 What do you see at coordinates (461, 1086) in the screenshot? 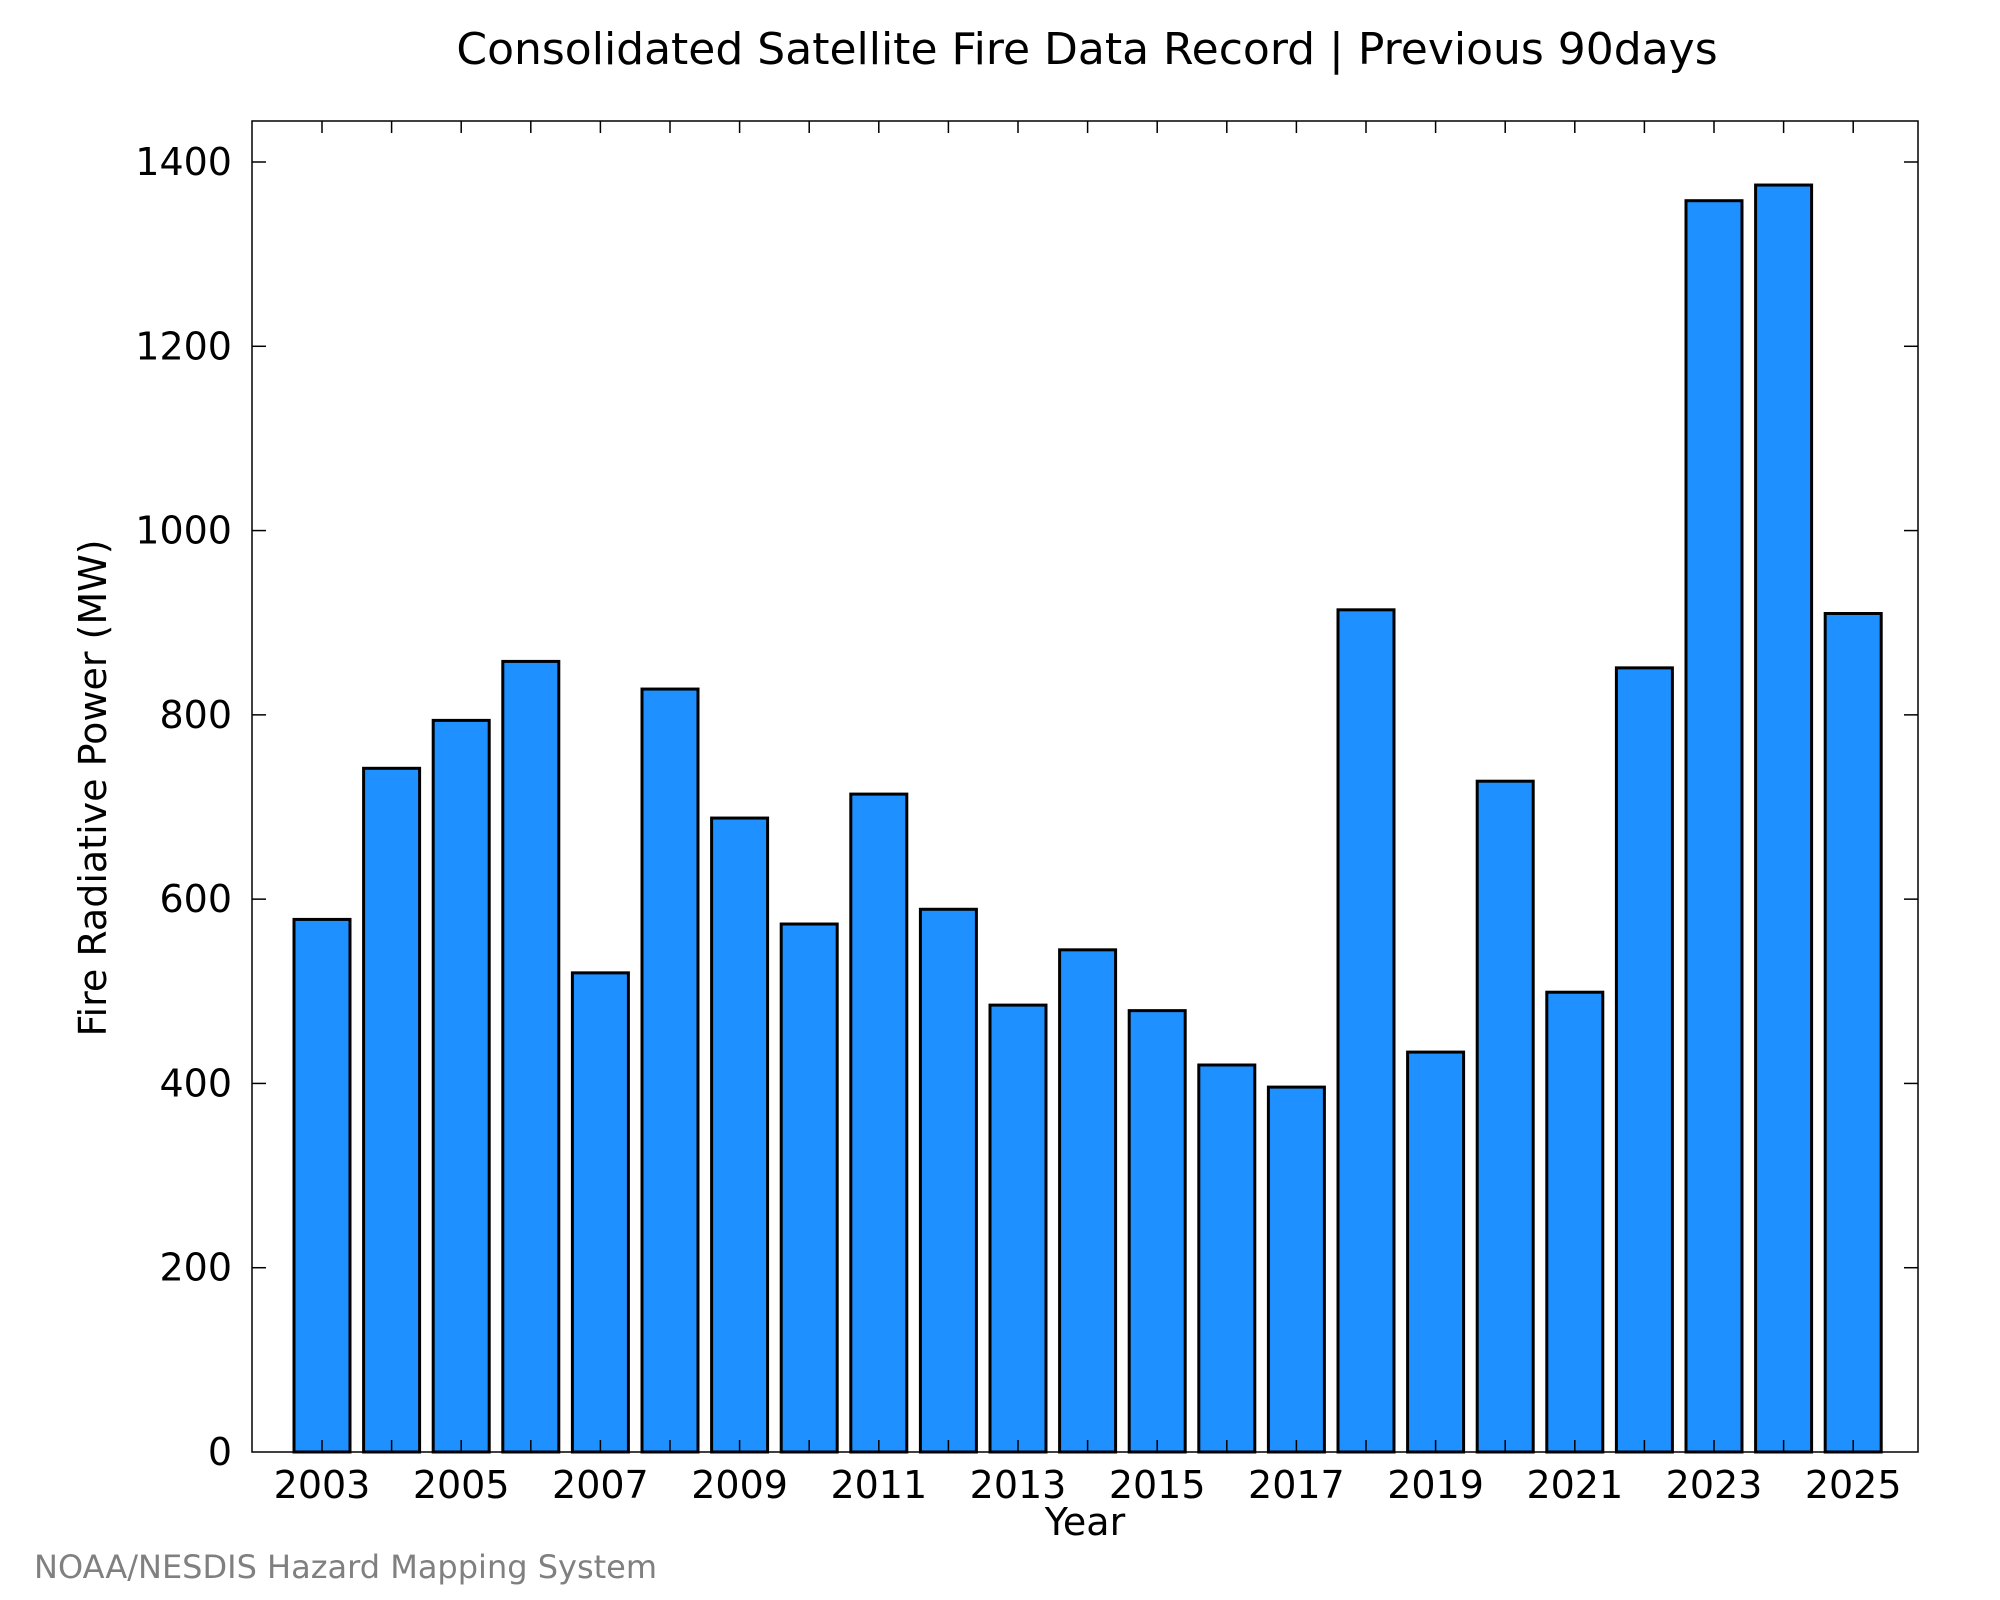
I see `bar-2005` at bounding box center [461, 1086].